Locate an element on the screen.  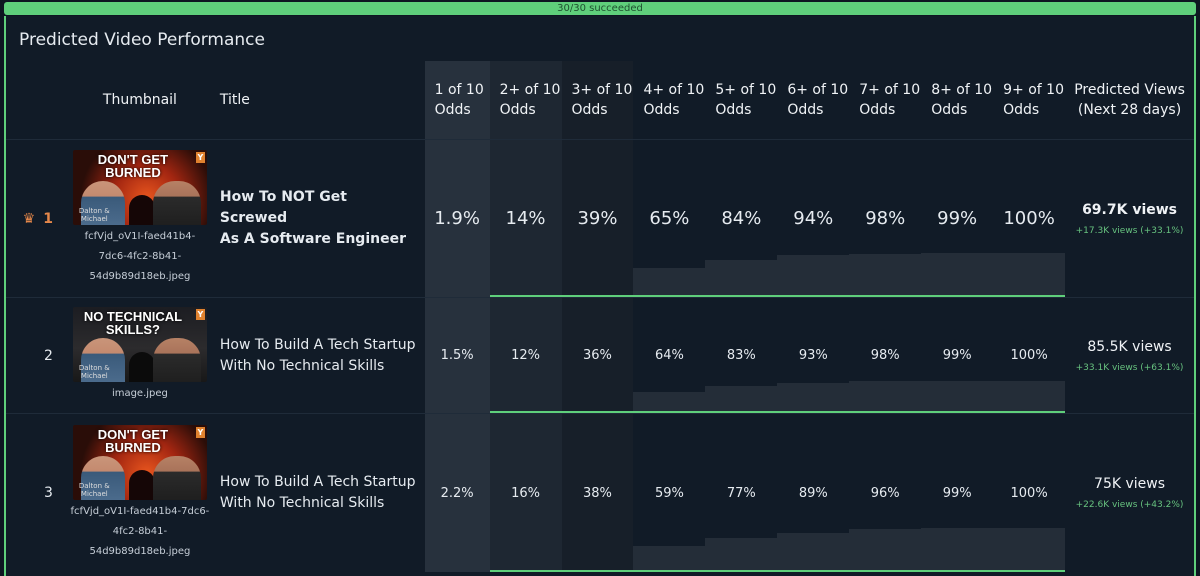
video-title-line1: How To NOT Get Screwed is located at coordinates (283, 207).